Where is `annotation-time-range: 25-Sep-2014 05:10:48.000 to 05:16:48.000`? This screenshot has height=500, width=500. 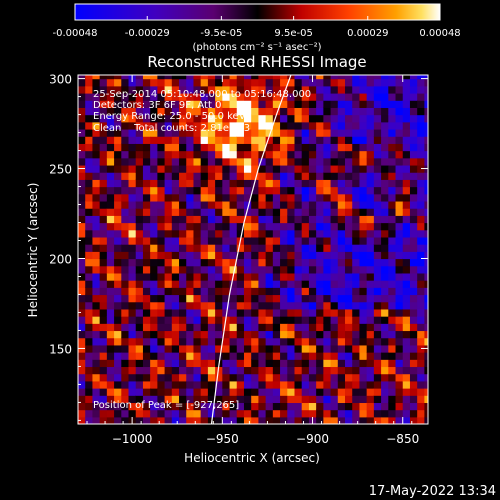
annotation-time-range: 25-Sep-2014 05:10:48.000 to 05:16:48.000 is located at coordinates (202, 94).